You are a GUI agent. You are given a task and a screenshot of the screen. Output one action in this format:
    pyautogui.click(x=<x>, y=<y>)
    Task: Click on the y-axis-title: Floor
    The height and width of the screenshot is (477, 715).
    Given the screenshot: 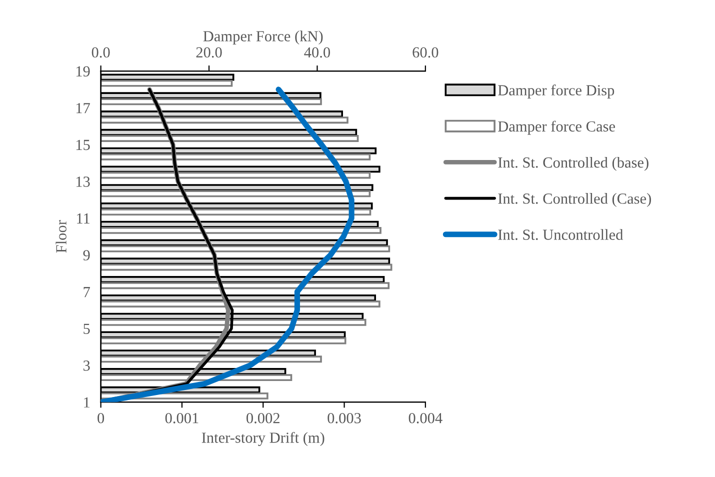 What is the action you would take?
    pyautogui.click(x=61, y=236)
    